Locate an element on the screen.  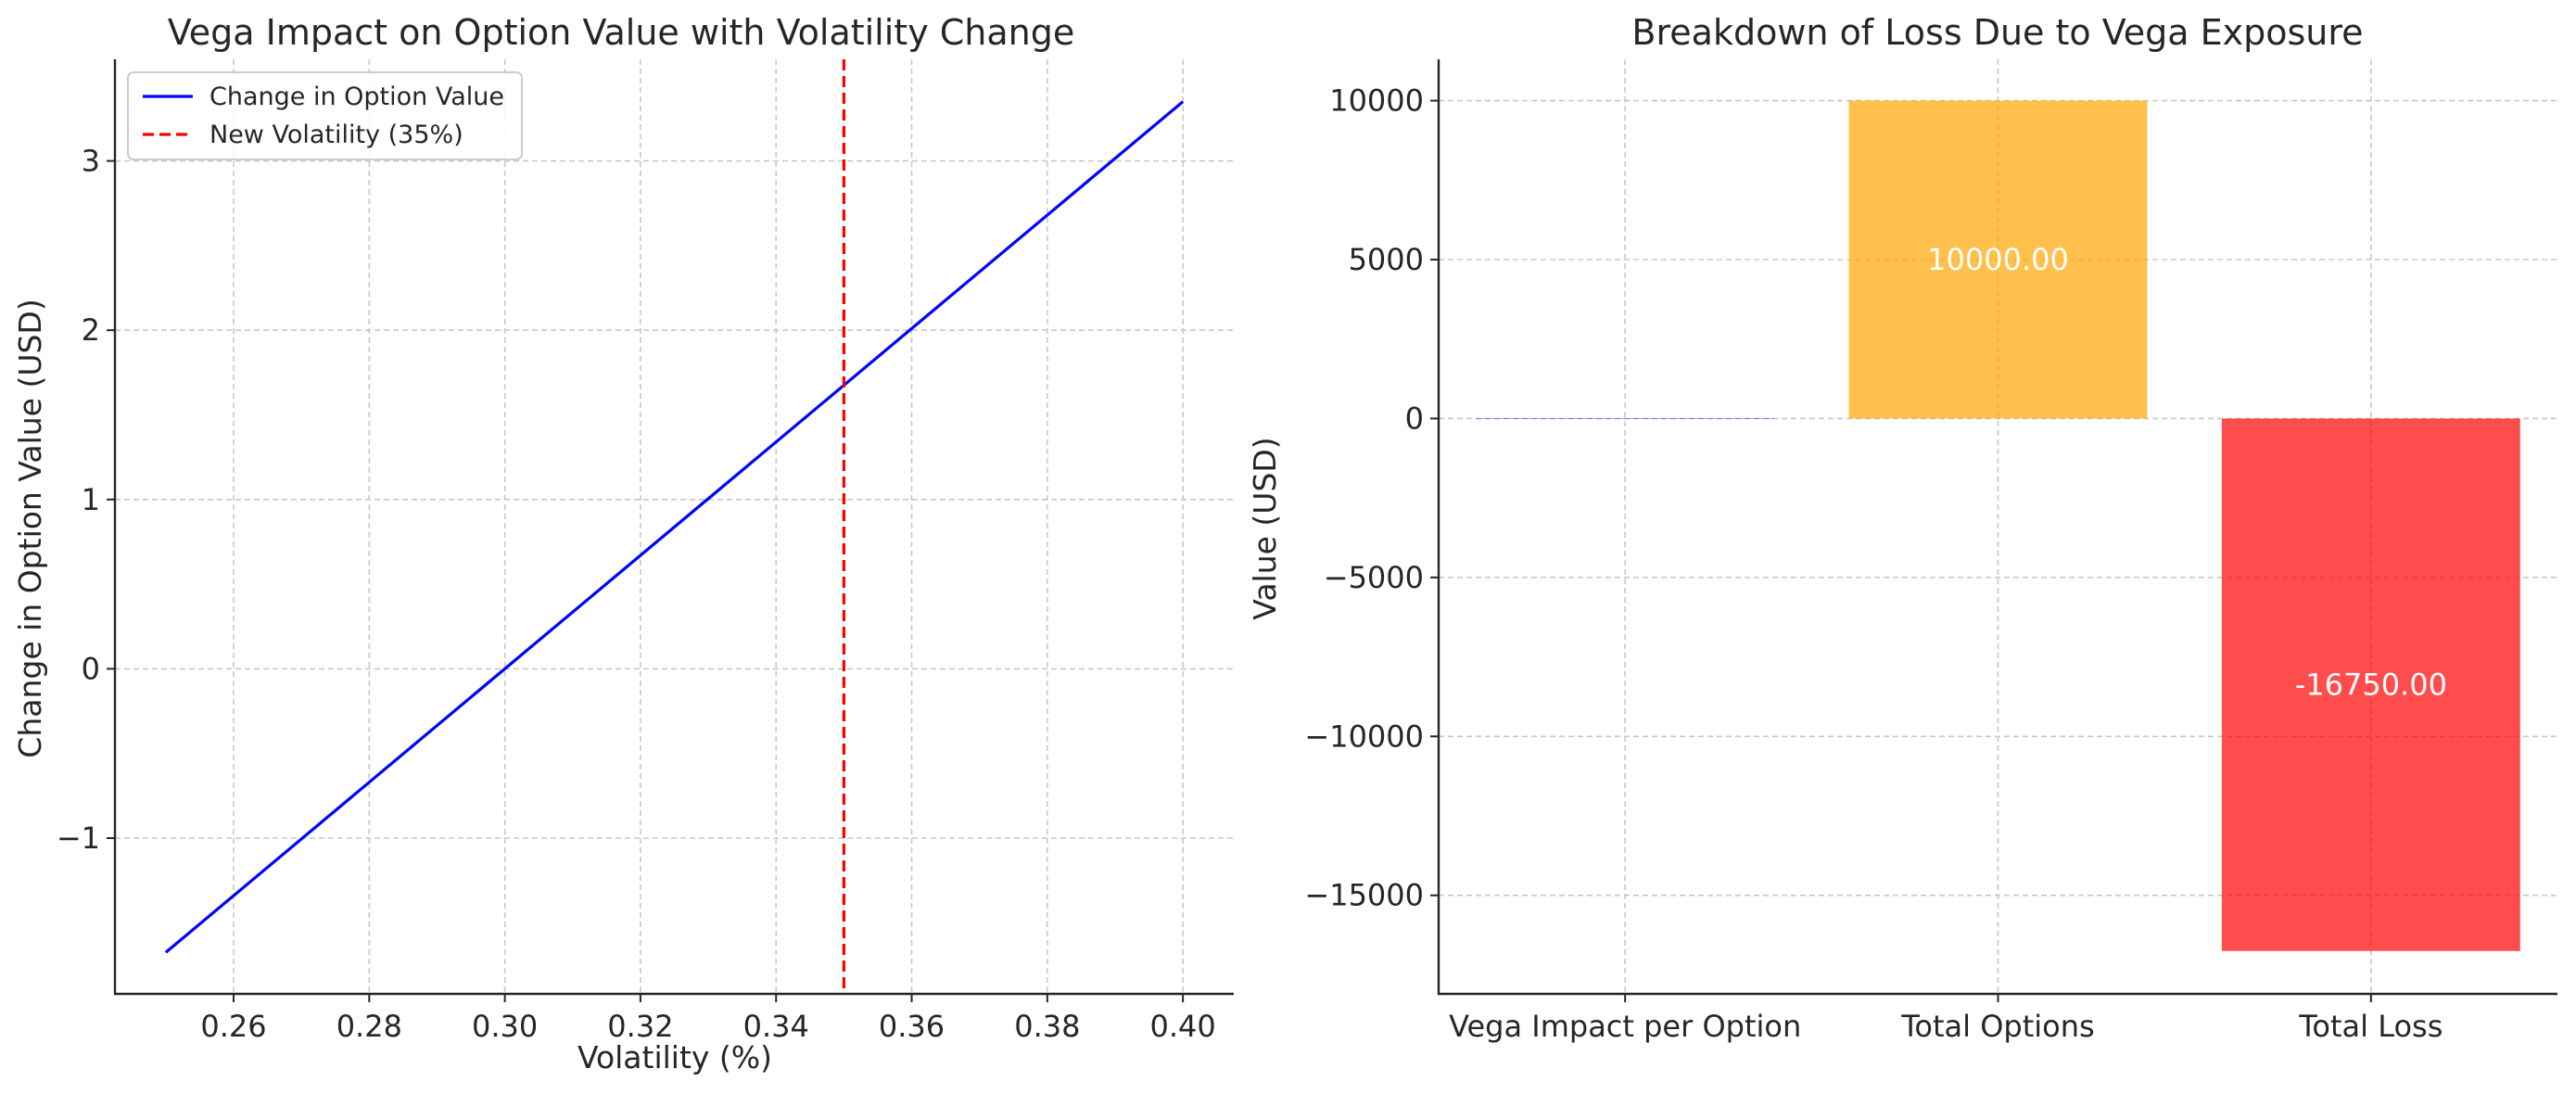
y-tick-label: −15000 is located at coordinates (1364, 895).